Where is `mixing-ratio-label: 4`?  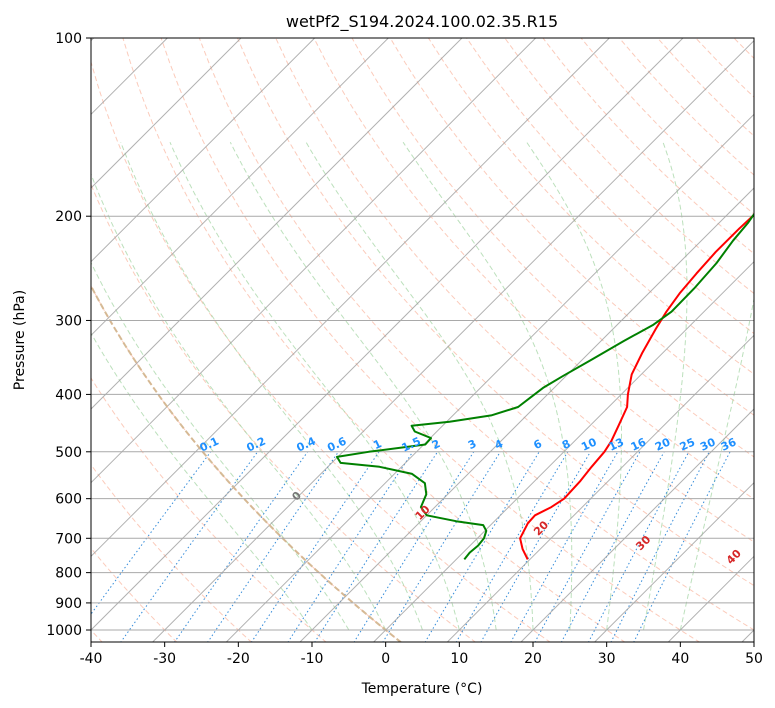
mixing-ratio-label: 4 is located at coordinates (499, 444).